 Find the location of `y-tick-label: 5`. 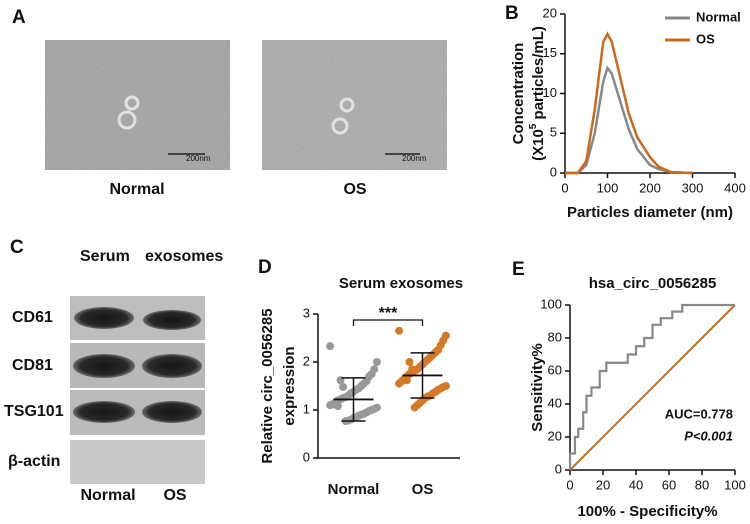

y-tick-label: 5 is located at coordinates (553, 132).